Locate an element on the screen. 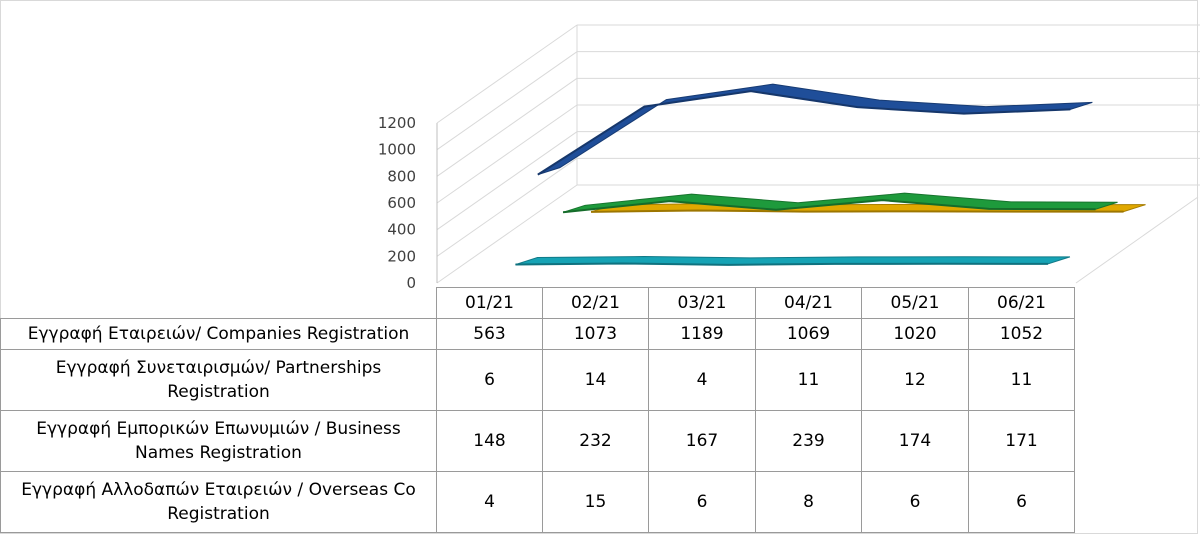 The image size is (1200, 536). table-cell: 171 is located at coordinates (1021, 441).